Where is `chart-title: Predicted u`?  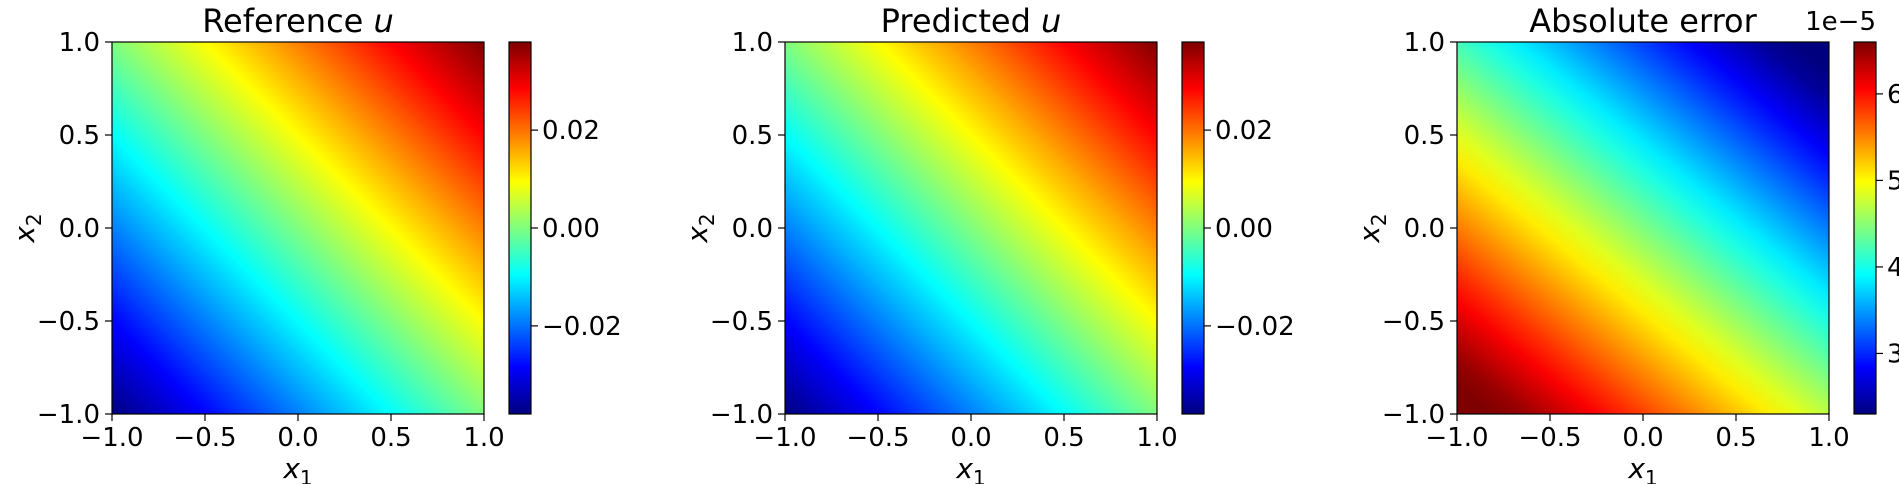 chart-title: Predicted u is located at coordinates (971, 21).